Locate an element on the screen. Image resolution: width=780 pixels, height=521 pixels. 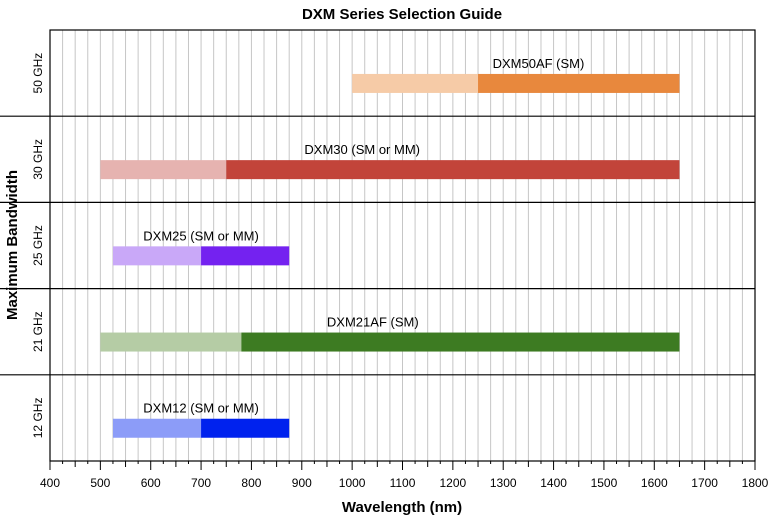
x-tick-label: 1400 is located at coordinates (553, 483).